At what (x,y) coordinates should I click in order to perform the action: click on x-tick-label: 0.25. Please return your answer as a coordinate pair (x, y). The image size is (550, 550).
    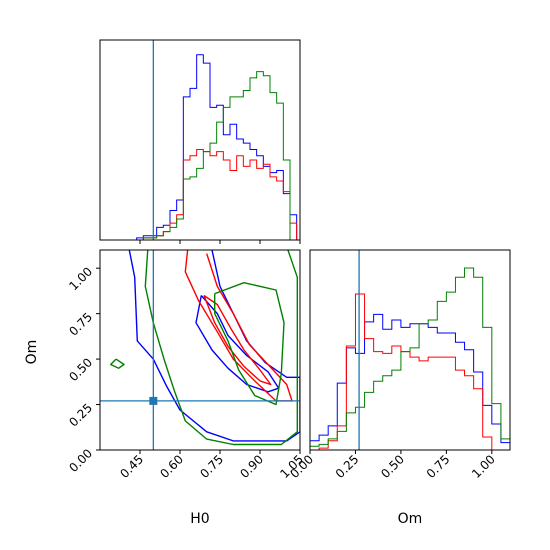
    Looking at the image, I should click on (347, 466).